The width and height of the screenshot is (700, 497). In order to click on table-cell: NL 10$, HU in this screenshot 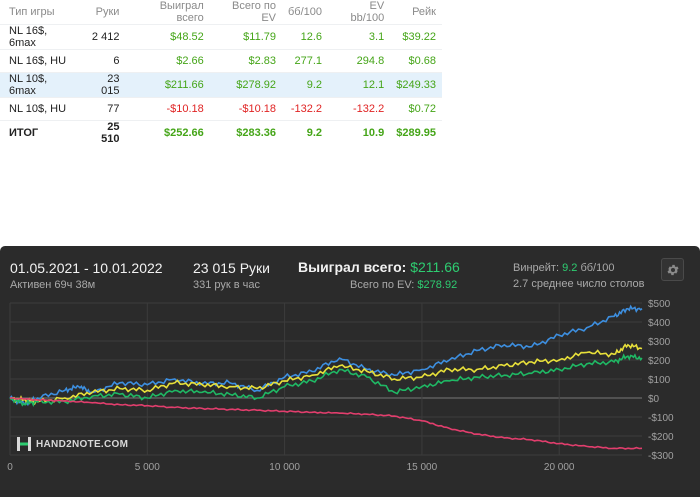, I will do `click(40, 109)`.